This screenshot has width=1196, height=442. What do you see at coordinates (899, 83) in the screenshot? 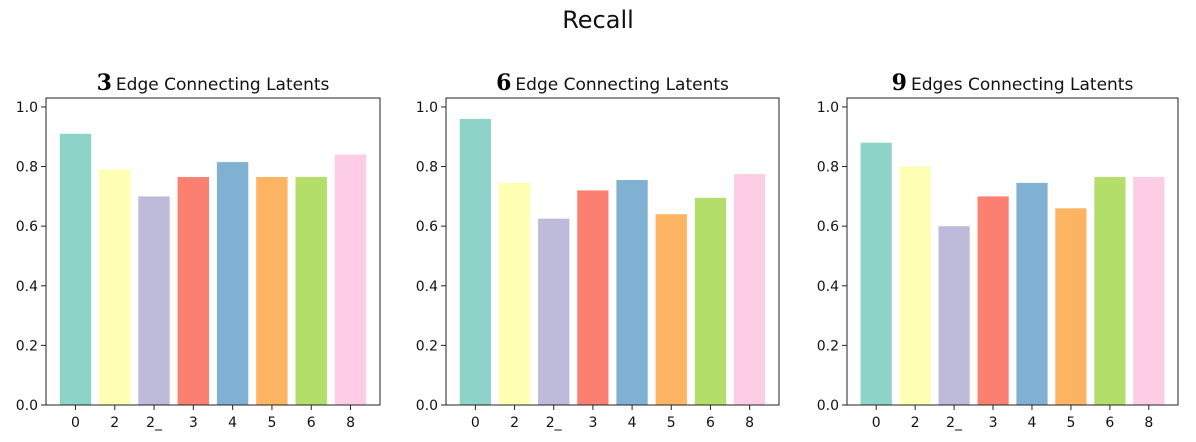
I see `panel-title-number: 9` at bounding box center [899, 83].